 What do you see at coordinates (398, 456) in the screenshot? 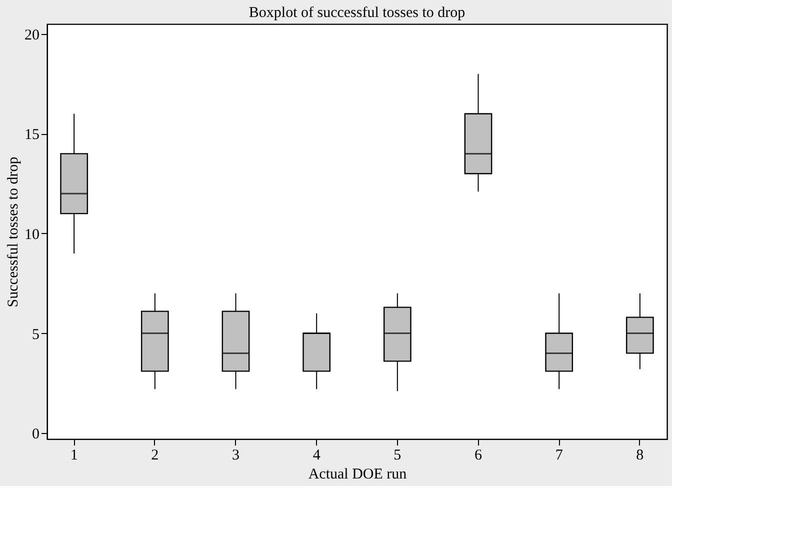
I see `x-tick-label: 5` at bounding box center [398, 456].